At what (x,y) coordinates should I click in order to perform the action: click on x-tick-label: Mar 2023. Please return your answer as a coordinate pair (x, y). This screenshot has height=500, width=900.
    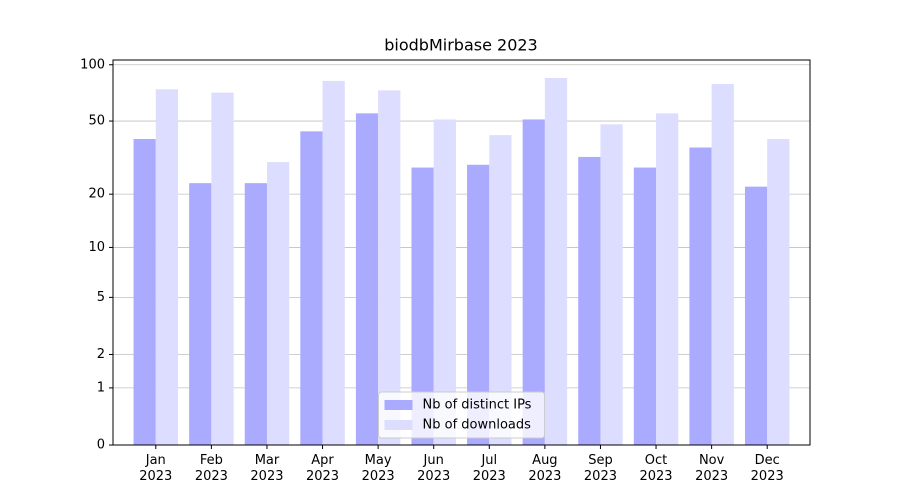
    Looking at the image, I should click on (267, 468).